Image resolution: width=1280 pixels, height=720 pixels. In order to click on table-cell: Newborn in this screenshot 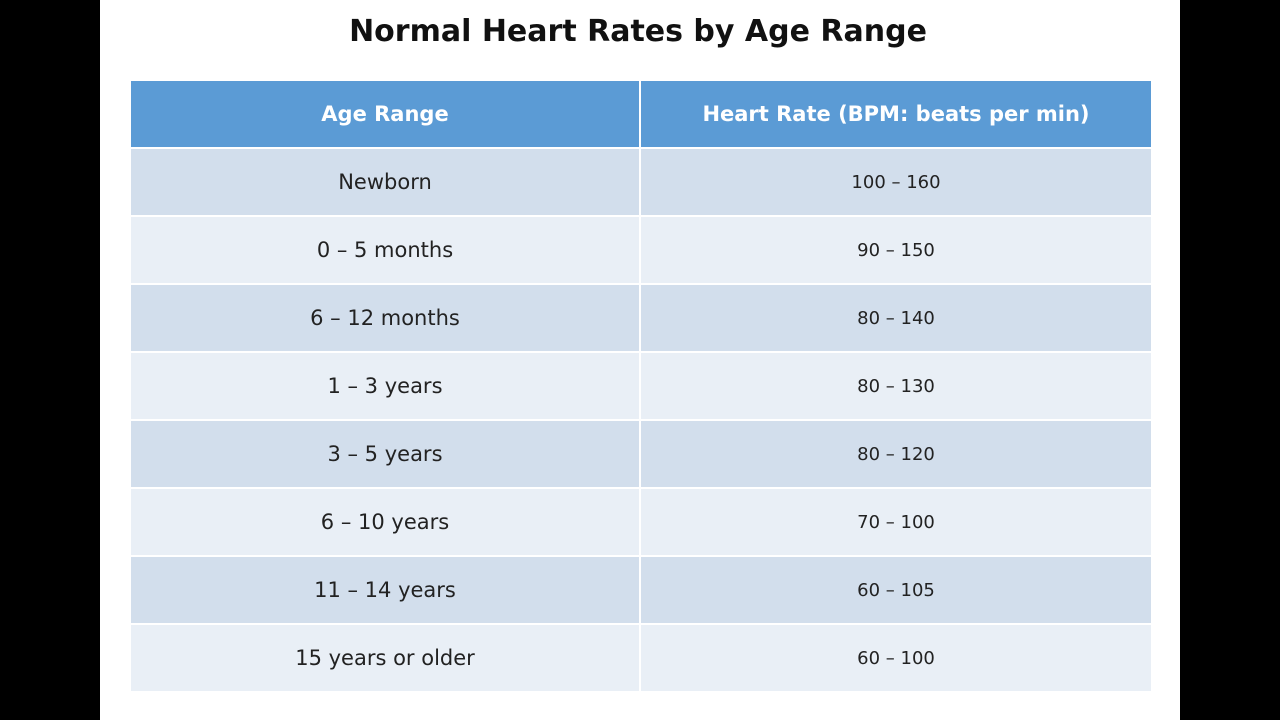, I will do `click(386, 182)`.